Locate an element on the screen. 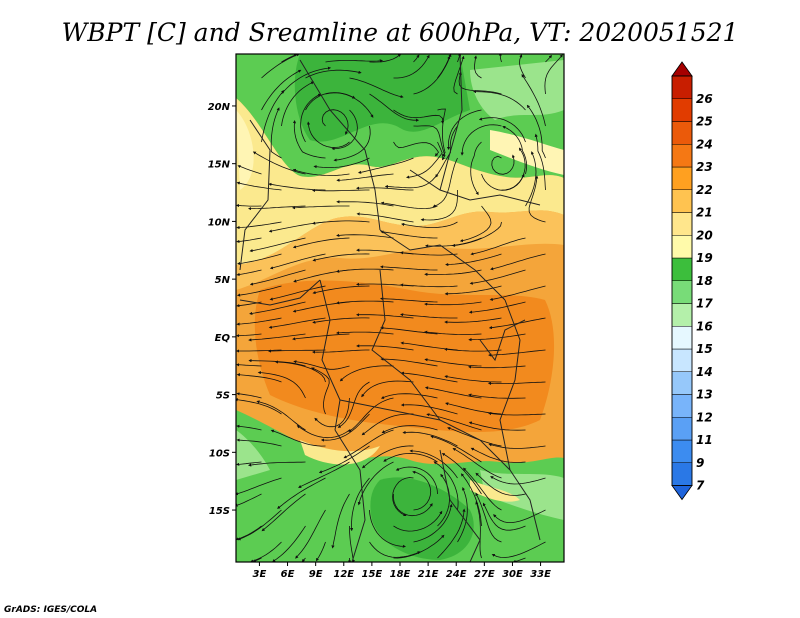  x-axis: 3E 6E 9E 12E 15E 18E 21E 24E 27E 30E 33E is located at coordinates (402, 571).